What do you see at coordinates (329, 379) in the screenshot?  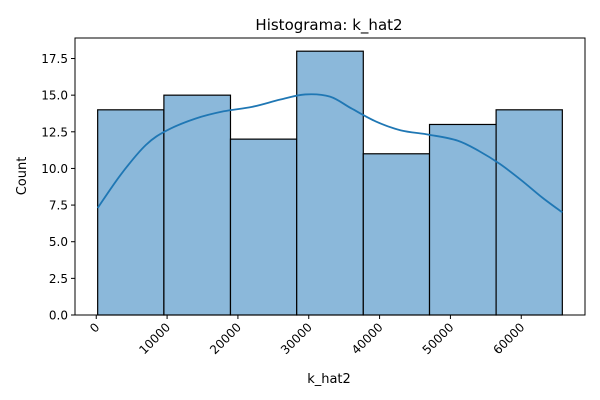 I see `x-axis-label: k_hat2` at bounding box center [329, 379].